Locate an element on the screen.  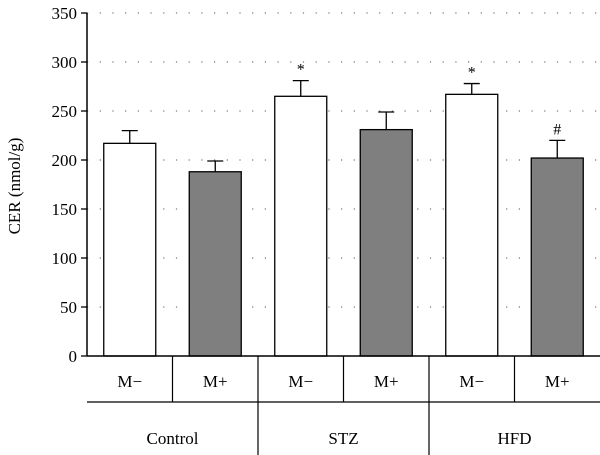
x-group-label: STZ is located at coordinates (343, 438).